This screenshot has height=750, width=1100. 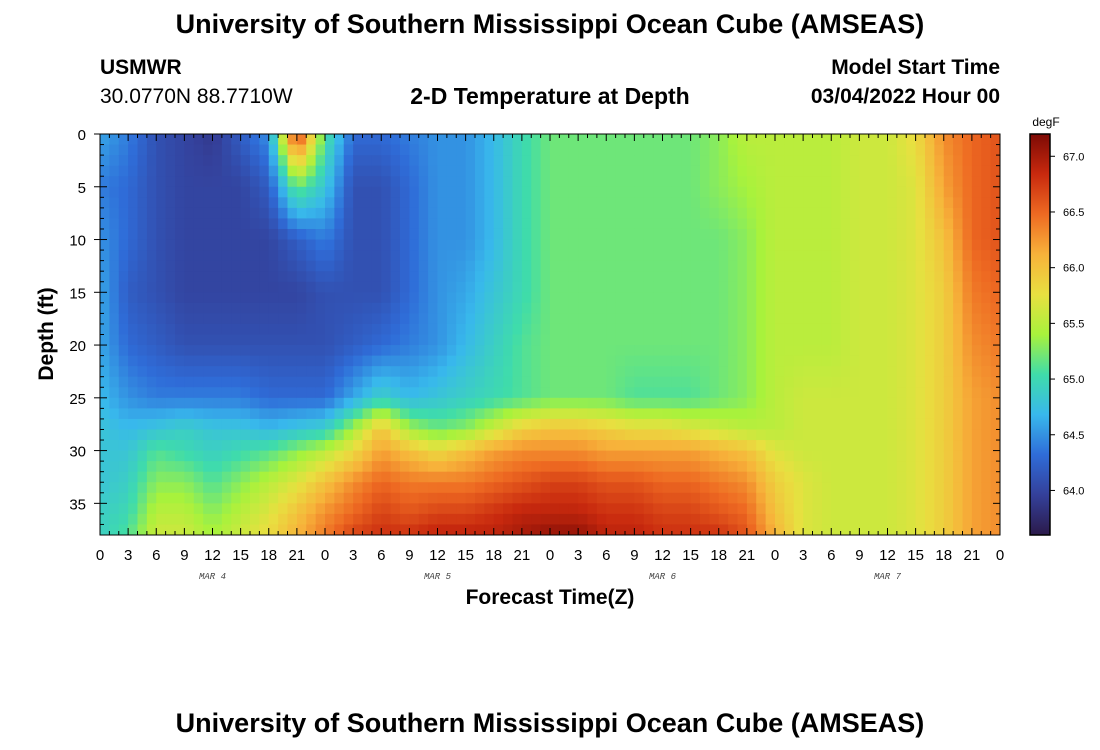 I want to click on colorbar-tick-label: 66.0, so click(x=1073, y=269).